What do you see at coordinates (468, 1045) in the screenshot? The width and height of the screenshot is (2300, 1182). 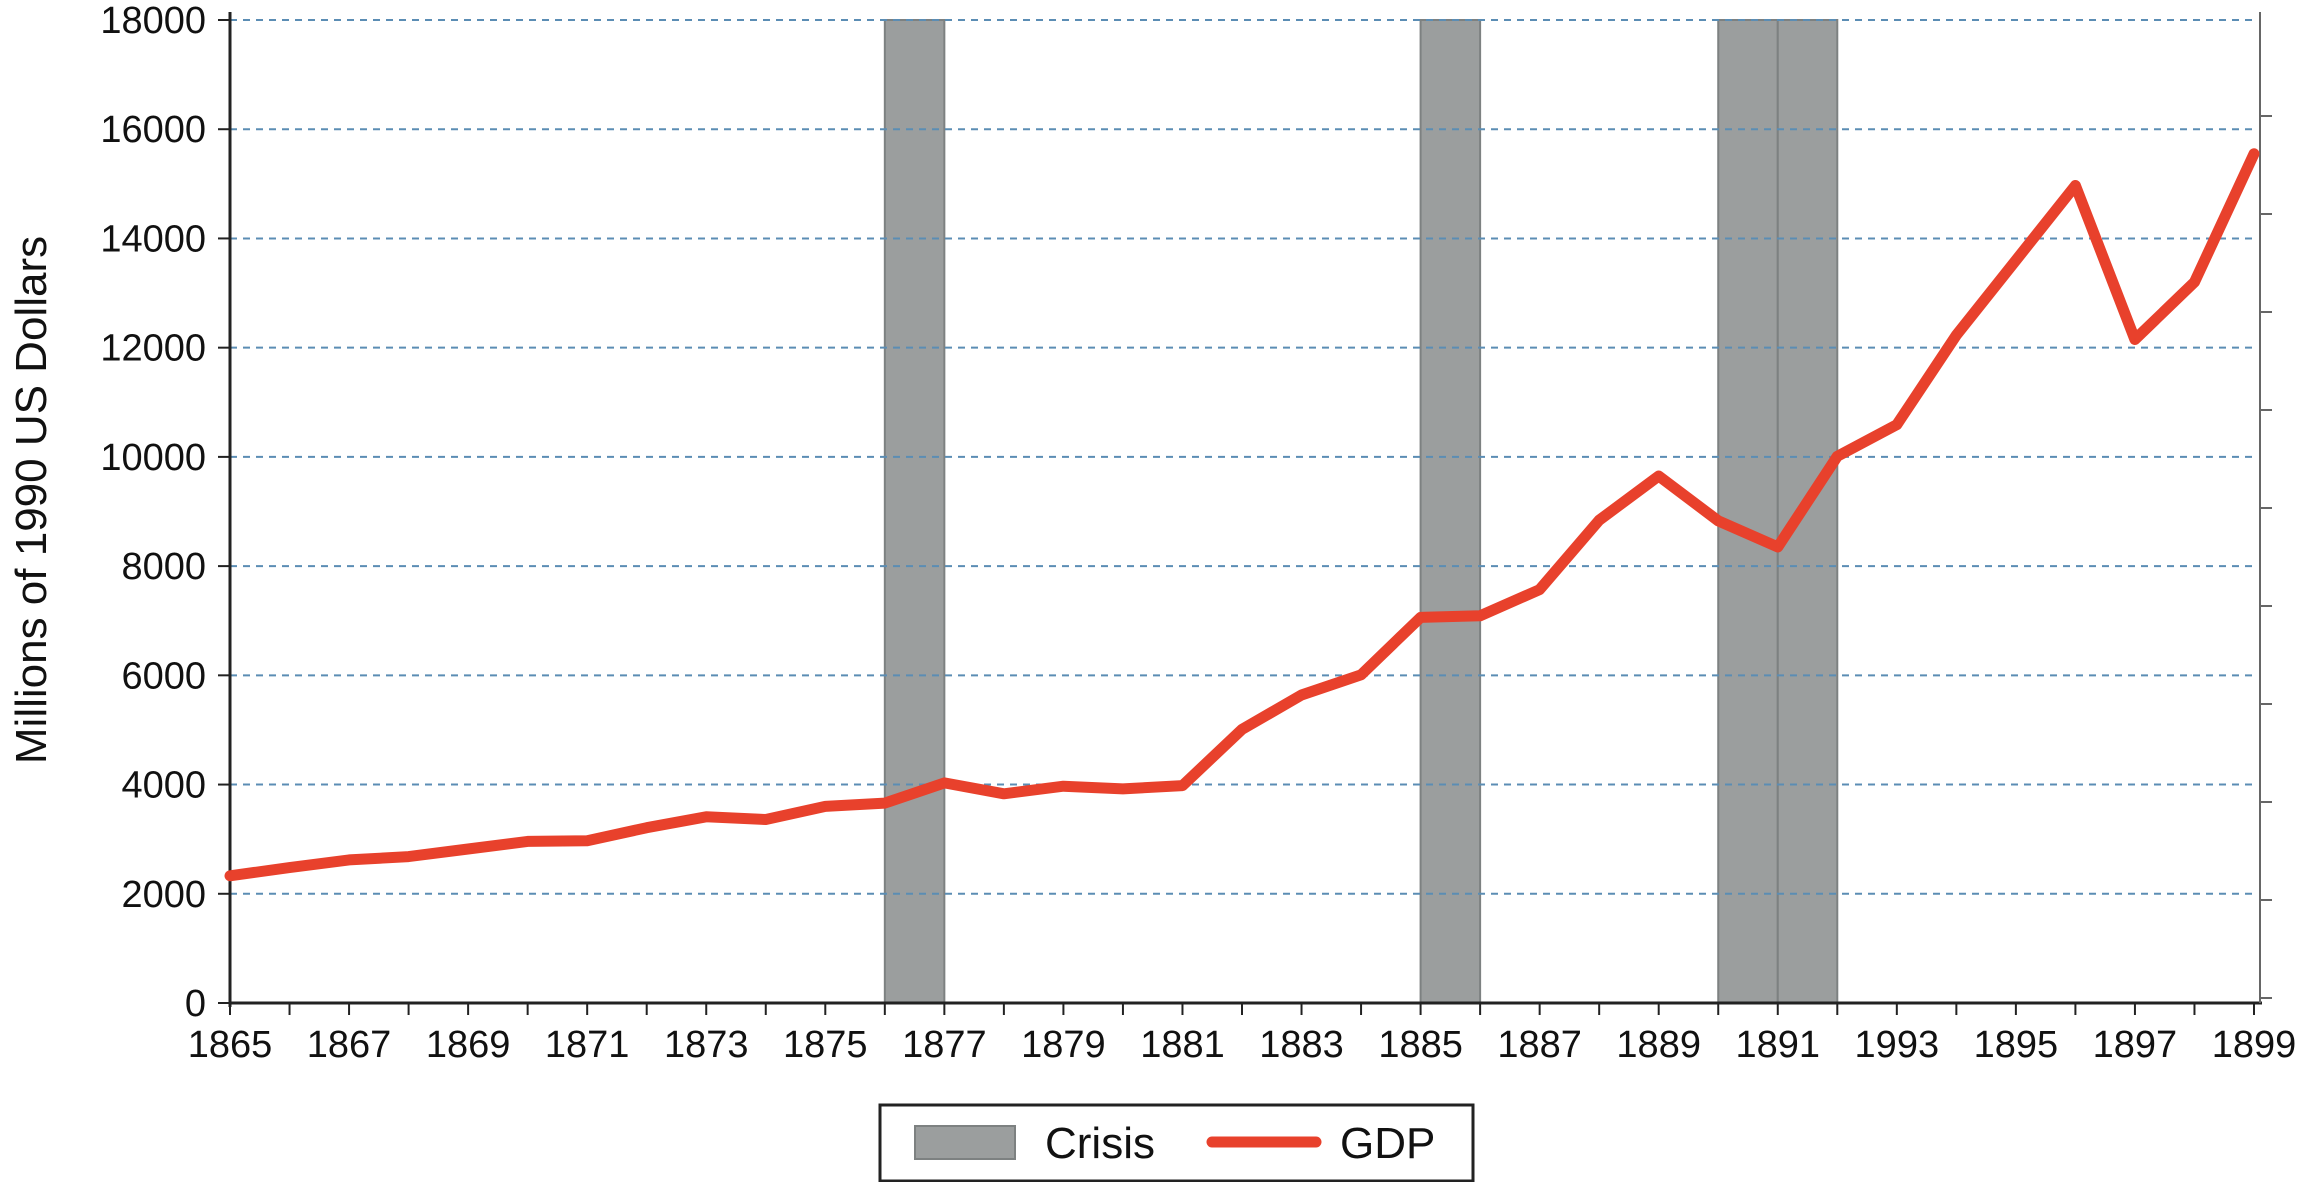 I see `x-tick-label-3: 1869` at bounding box center [468, 1045].